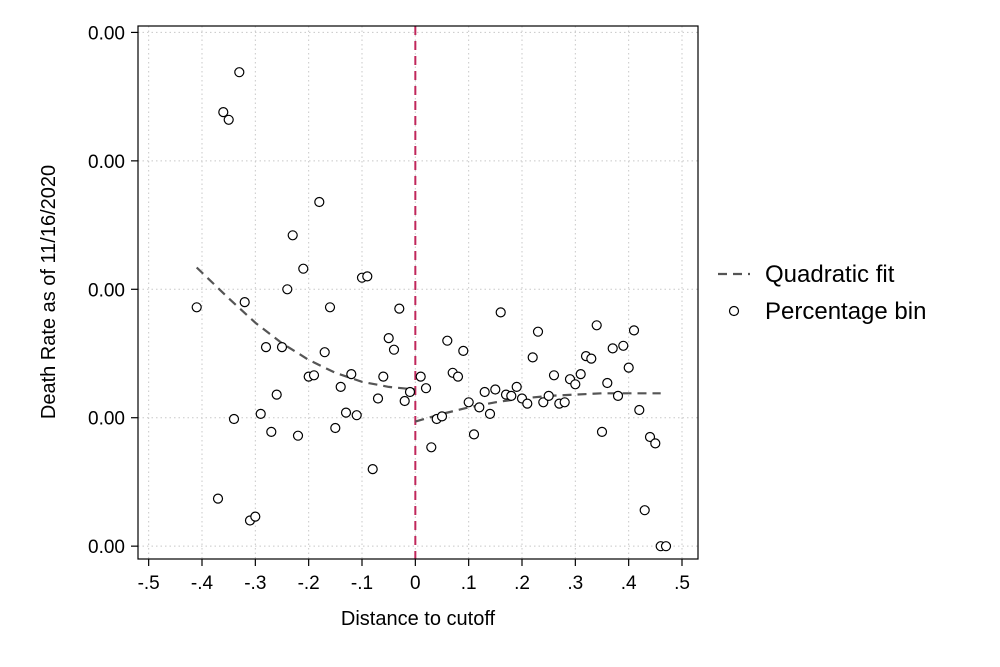  What do you see at coordinates (822, 293) in the screenshot?
I see `legend: Quadratic fit Percentage bin` at bounding box center [822, 293].